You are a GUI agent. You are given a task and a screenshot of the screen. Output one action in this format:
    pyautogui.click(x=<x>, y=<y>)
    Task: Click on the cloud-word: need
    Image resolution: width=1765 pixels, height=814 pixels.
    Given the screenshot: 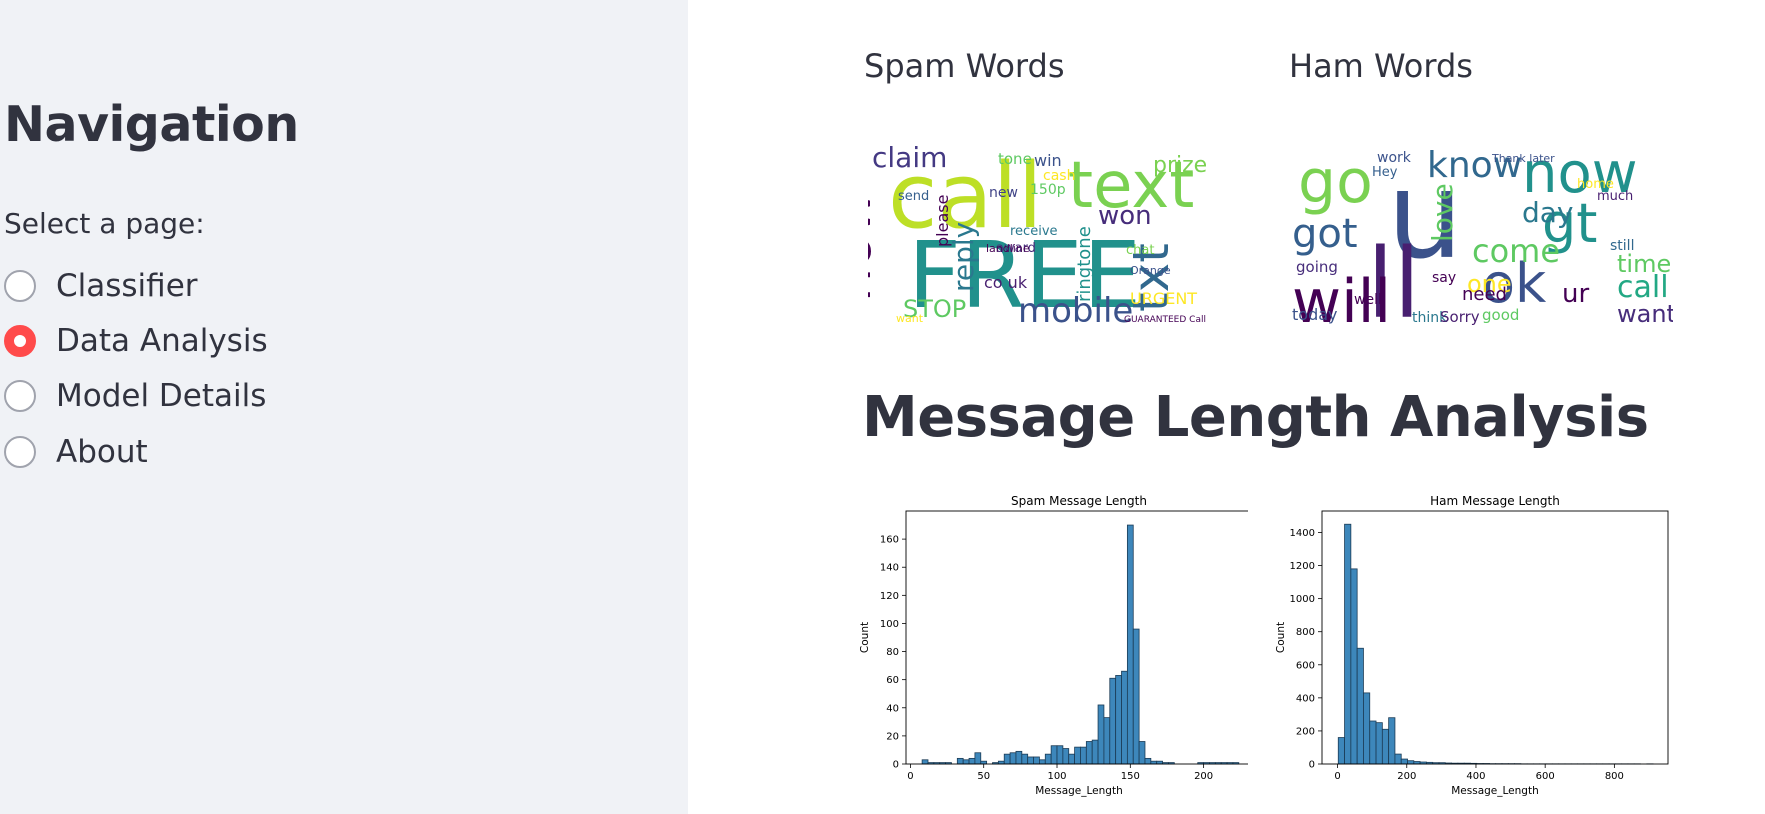 What is the action you would take?
    pyautogui.click(x=1484, y=294)
    